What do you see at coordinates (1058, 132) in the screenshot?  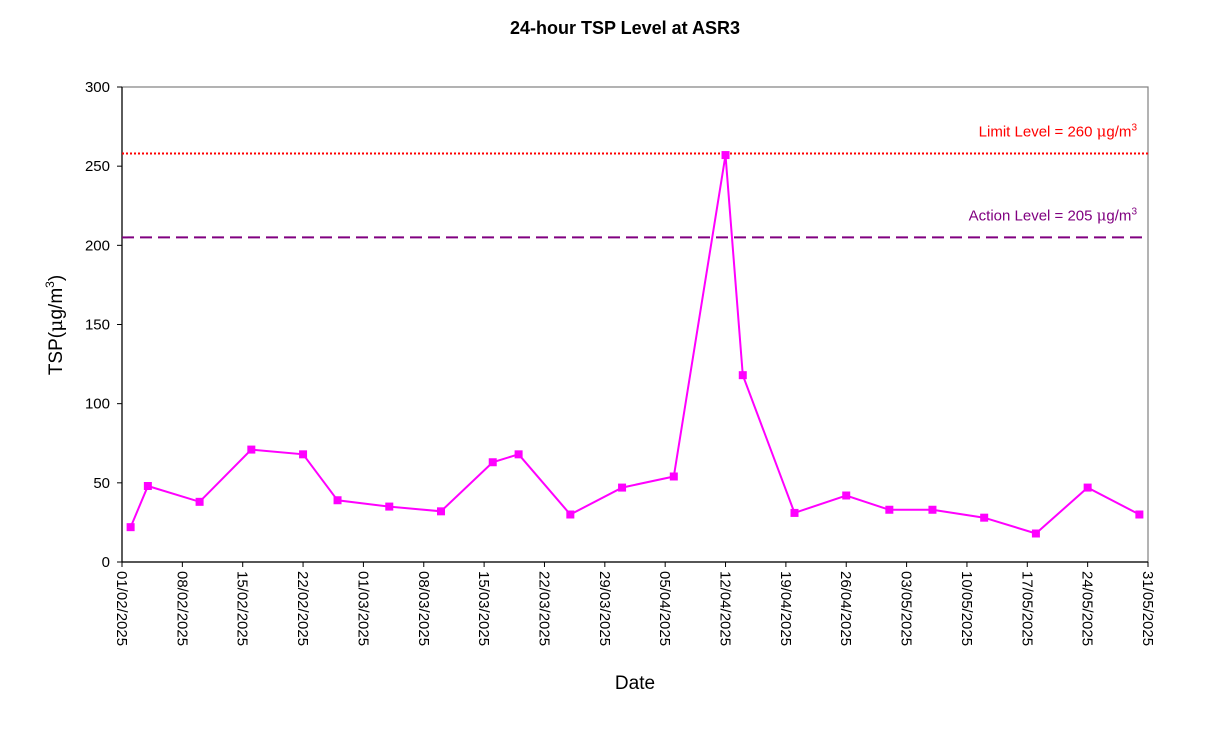 I see `limit-level-label: Limit Level = 260 μg/m3` at bounding box center [1058, 132].